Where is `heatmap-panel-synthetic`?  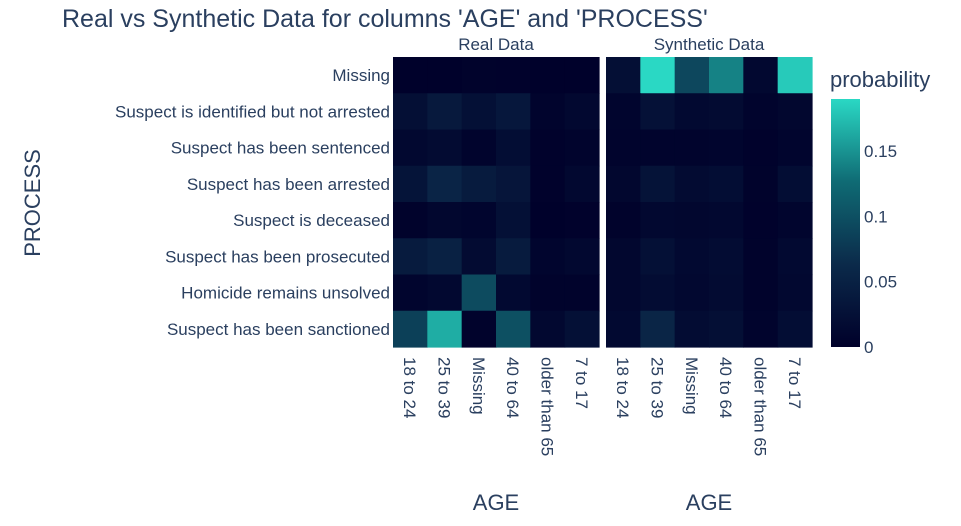
heatmap-panel-synthetic is located at coordinates (709, 202).